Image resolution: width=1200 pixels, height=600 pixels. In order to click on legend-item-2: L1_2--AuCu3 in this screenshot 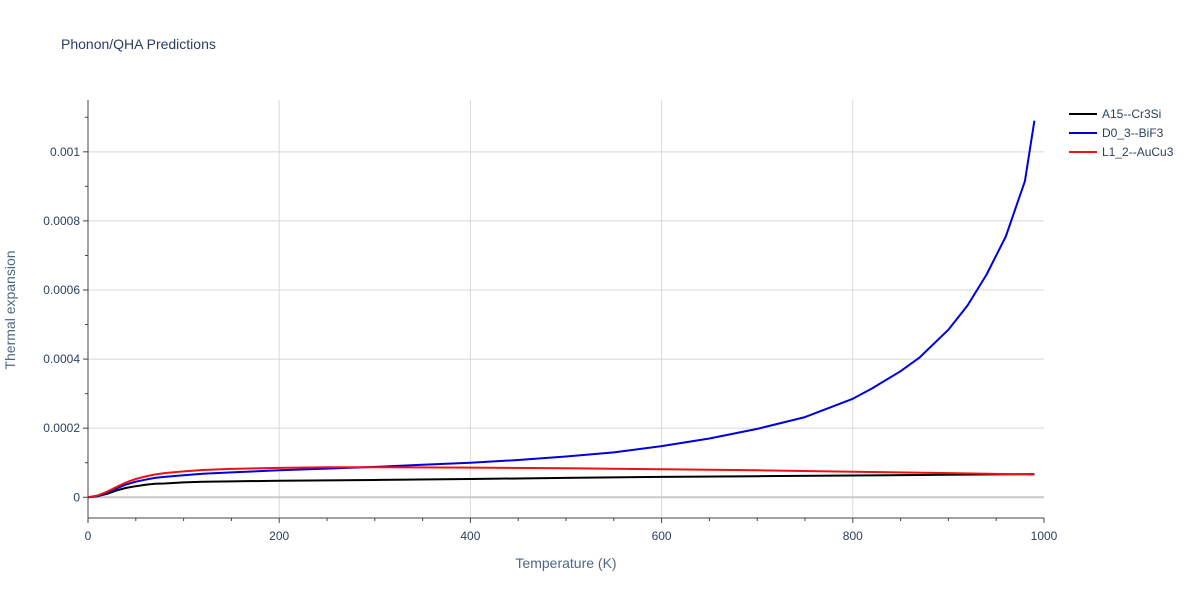, I will do `click(1121, 152)`.